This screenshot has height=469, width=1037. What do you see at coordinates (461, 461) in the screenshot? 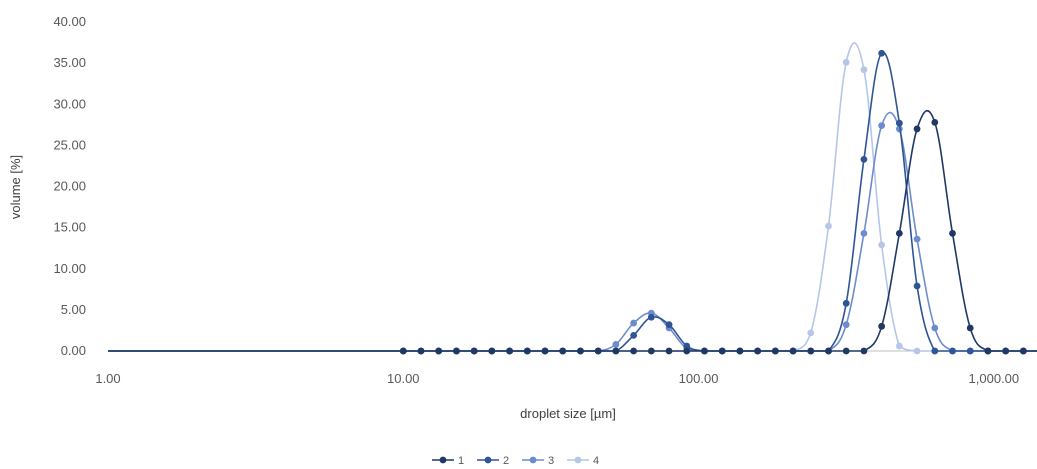
I see `legend-label: 1` at bounding box center [461, 461].